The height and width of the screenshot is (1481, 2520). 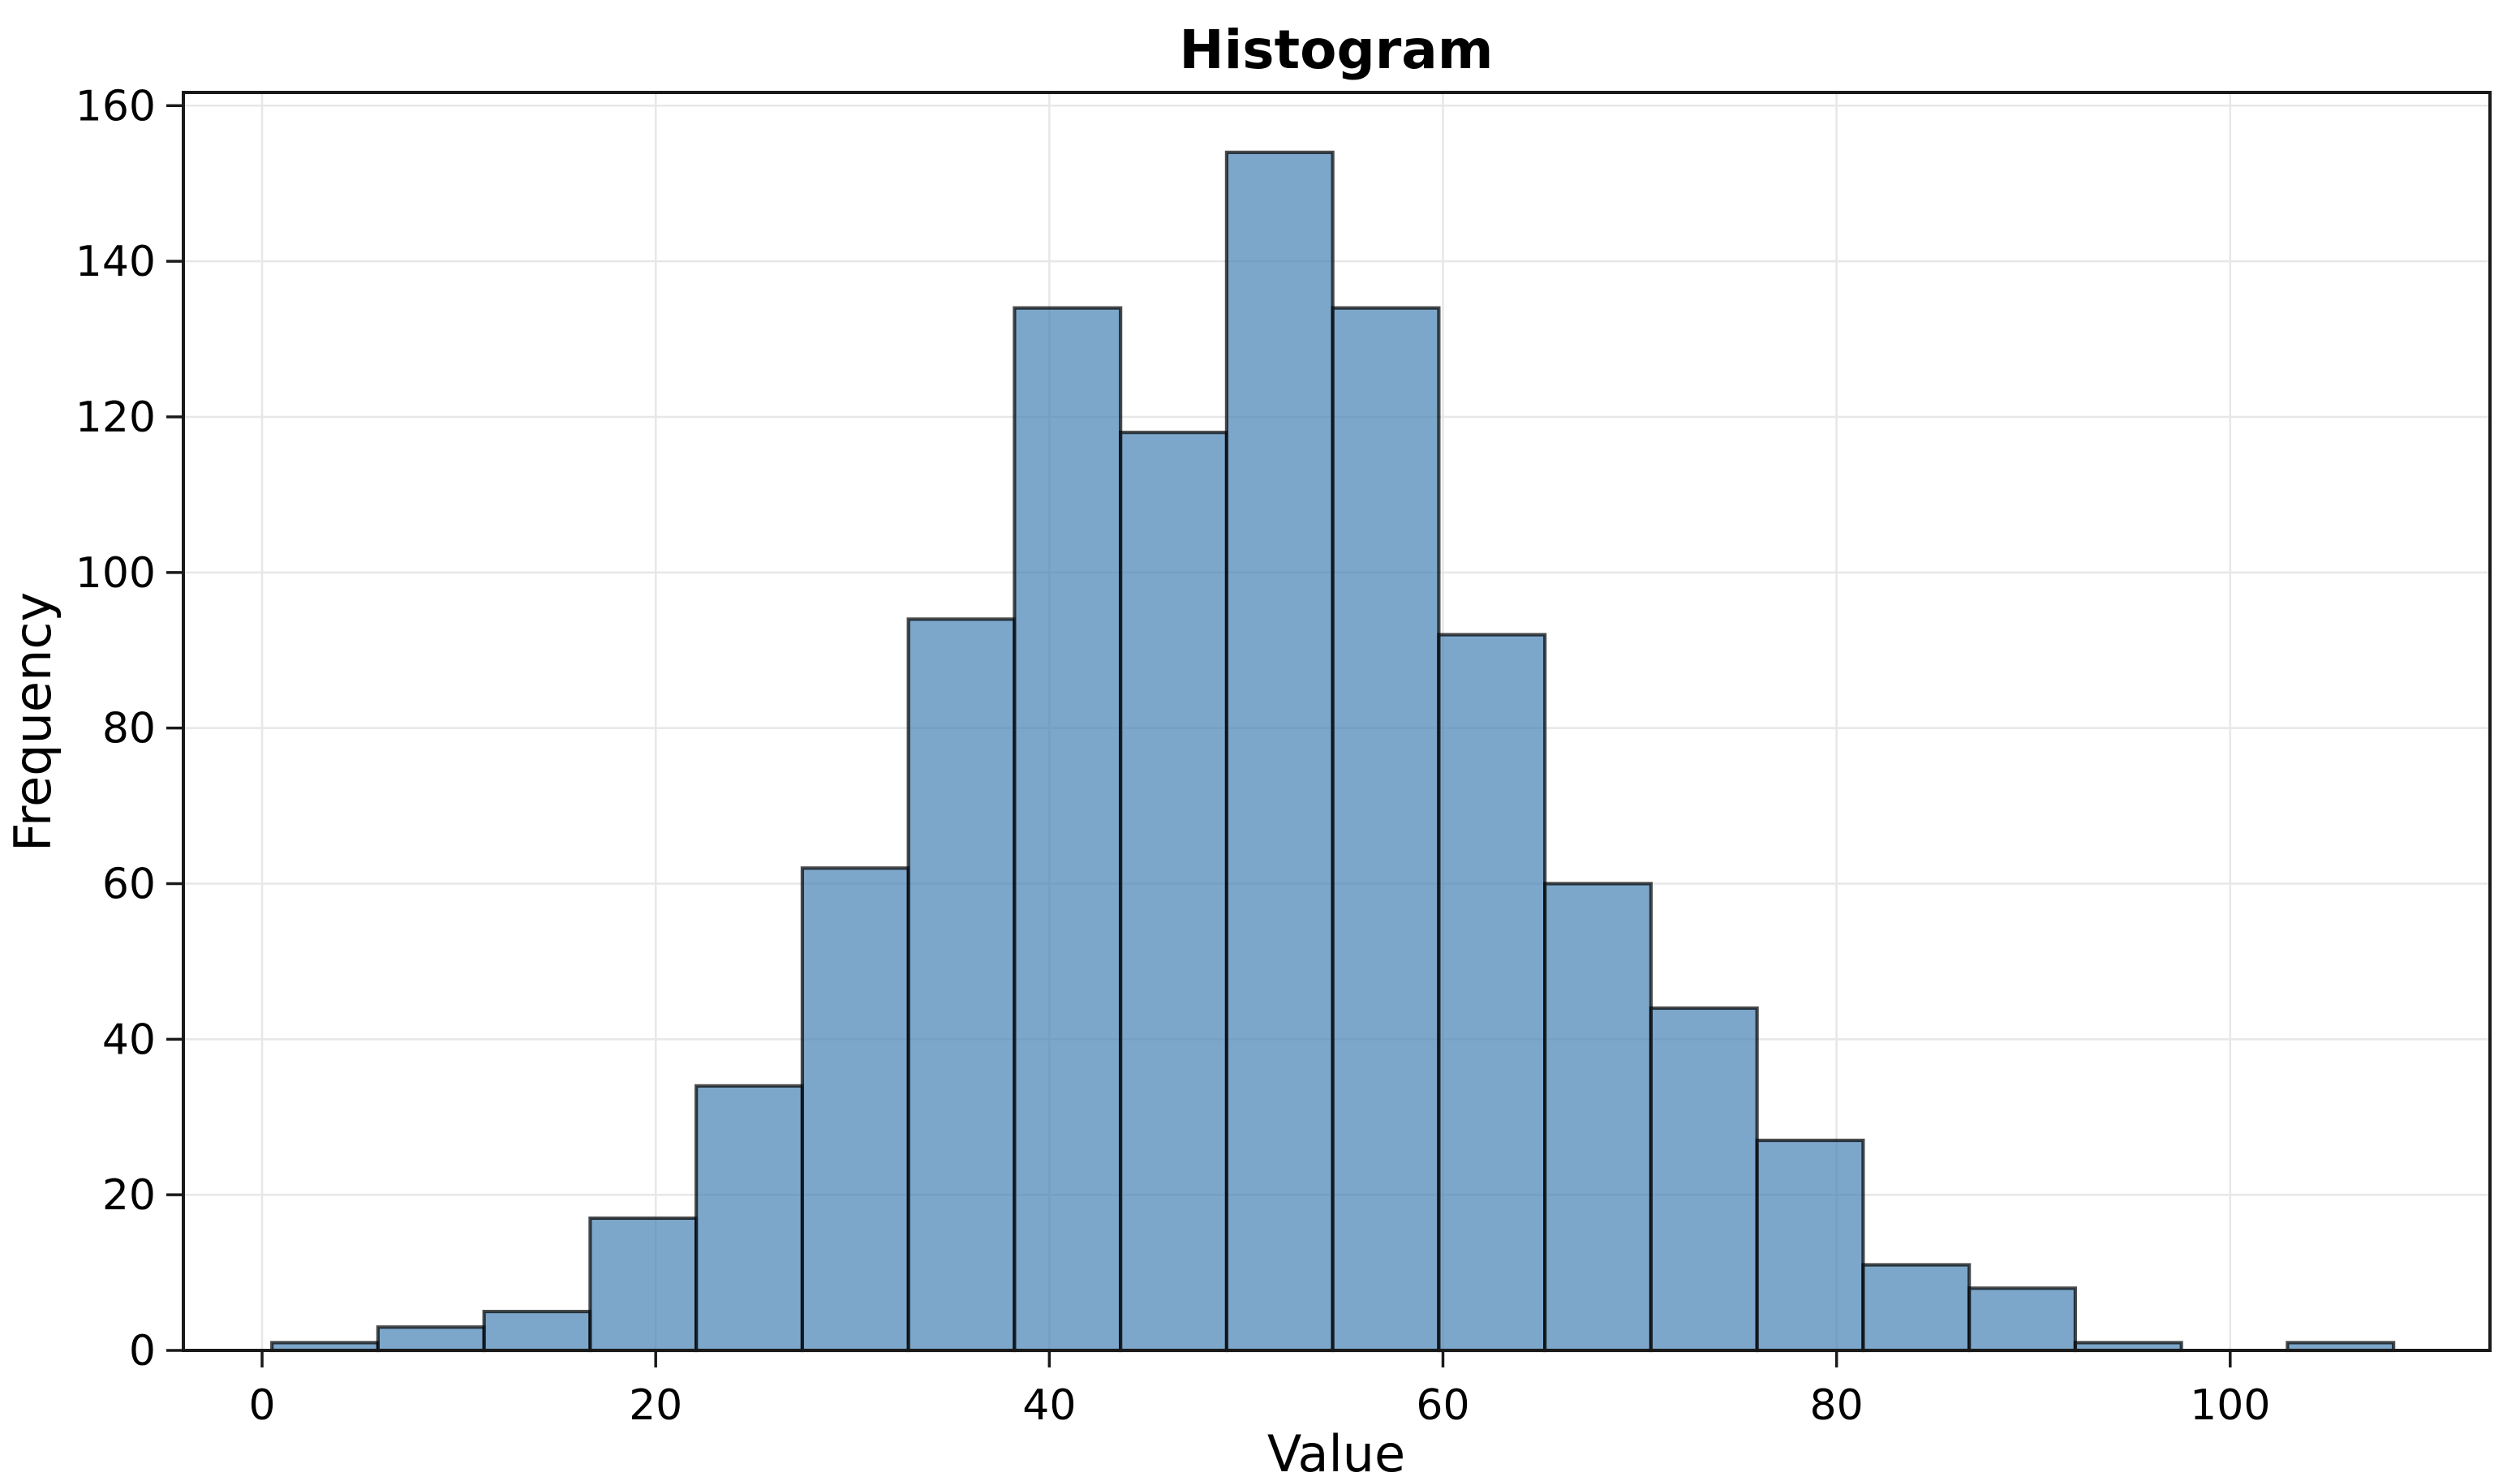 I want to click on y-tick-label: 120, so click(x=115, y=417).